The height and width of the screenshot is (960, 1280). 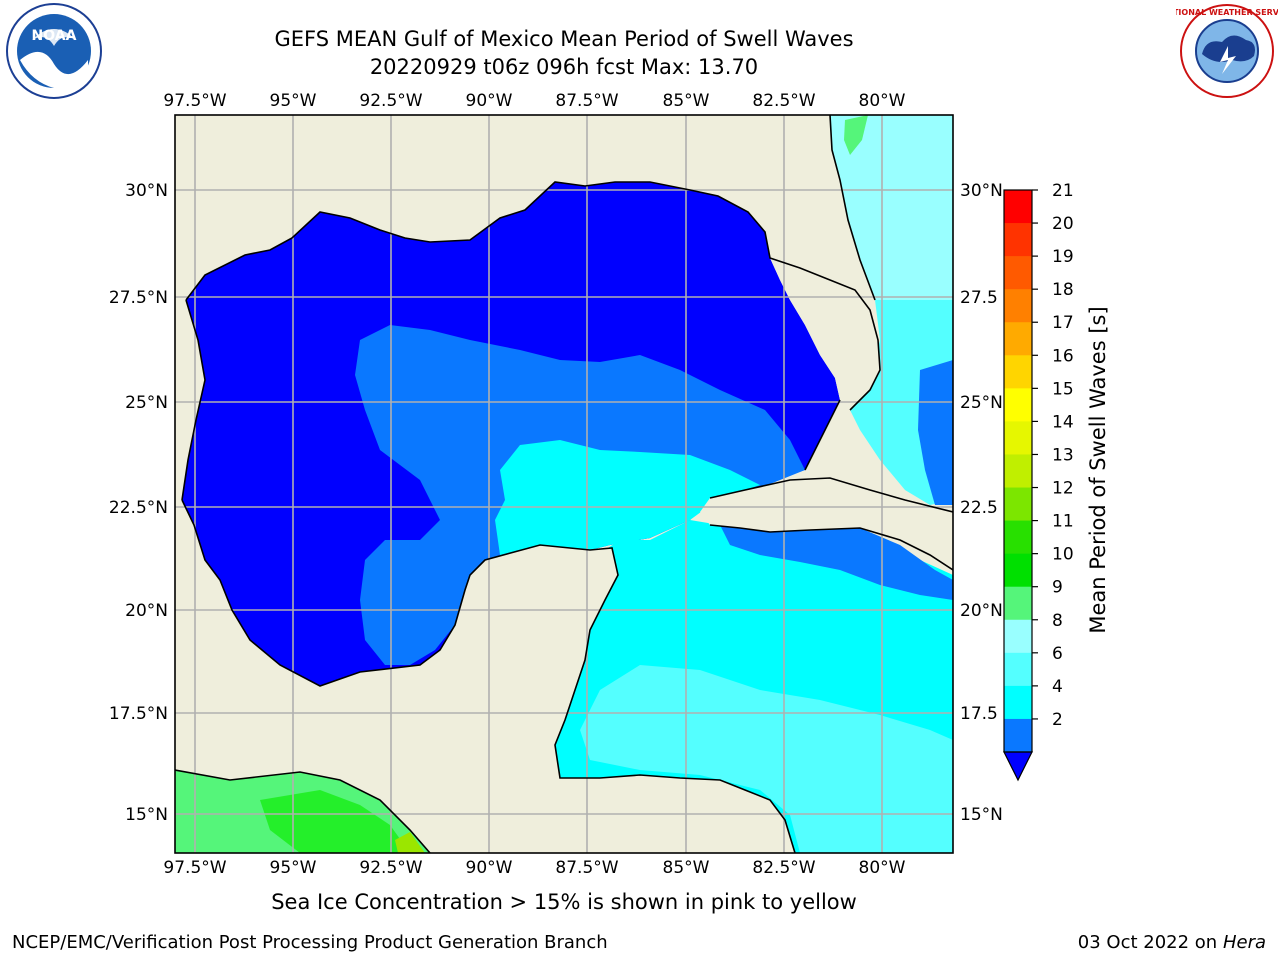 What do you see at coordinates (146, 403) in the screenshot?
I see `lat-label-left: 25°N` at bounding box center [146, 403].